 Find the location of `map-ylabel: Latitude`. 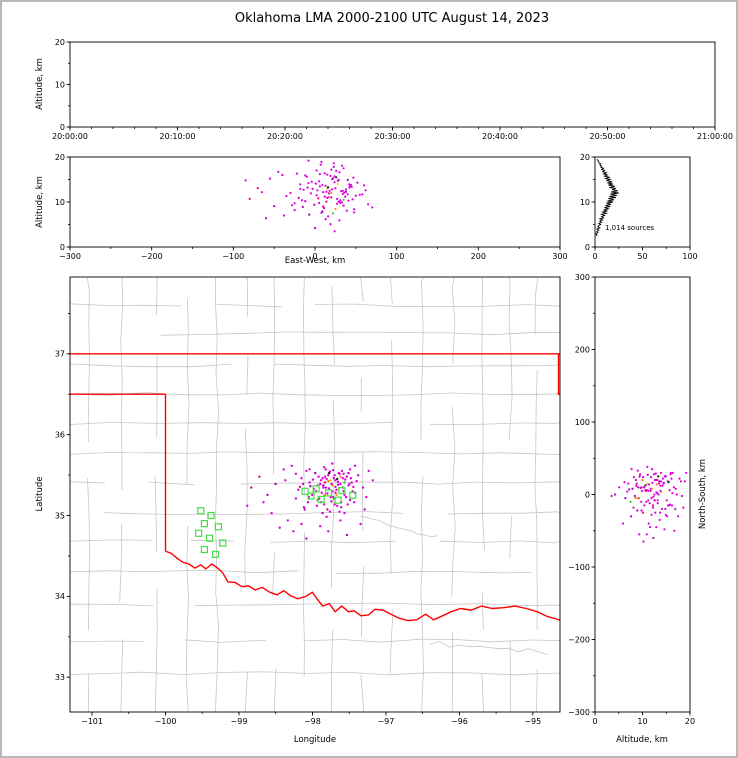

map-ylabel: Latitude is located at coordinates (40, 494).